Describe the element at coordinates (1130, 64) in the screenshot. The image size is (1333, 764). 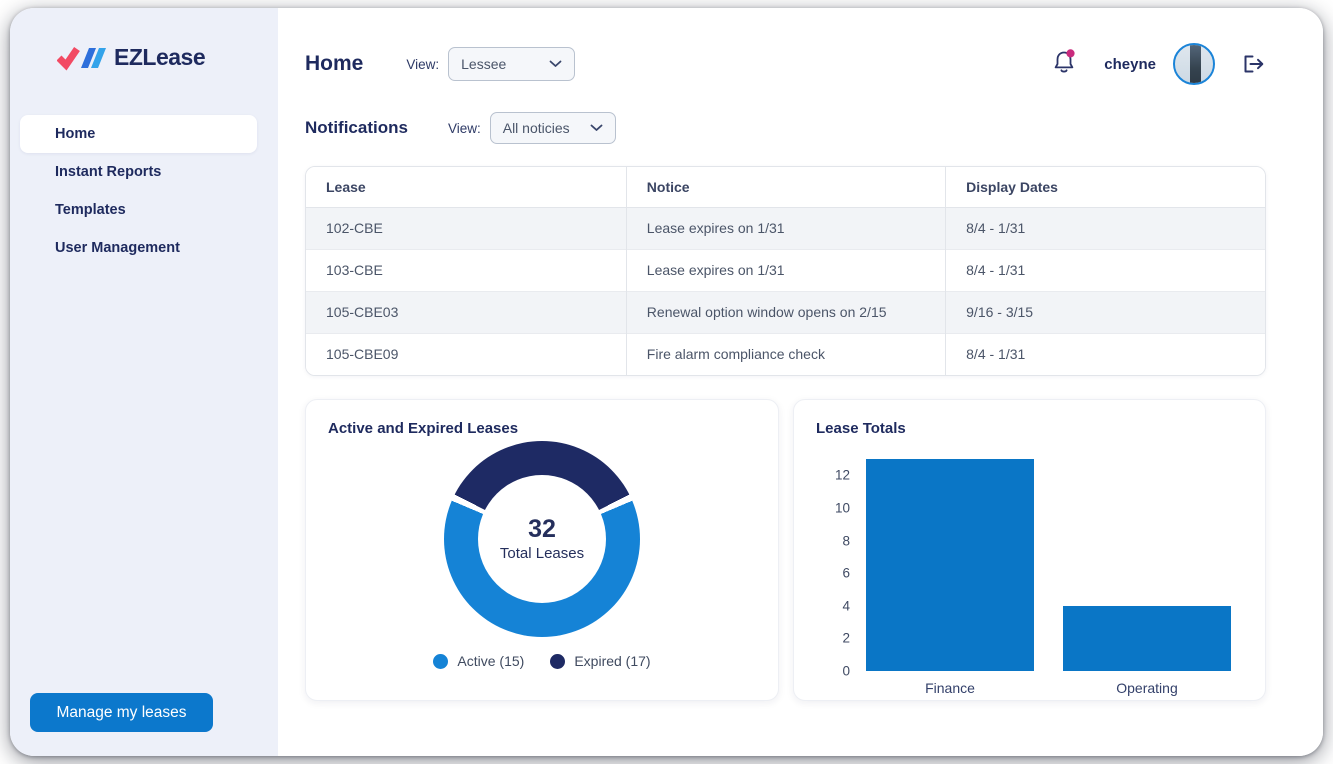
I see `username: cheyne` at that location.